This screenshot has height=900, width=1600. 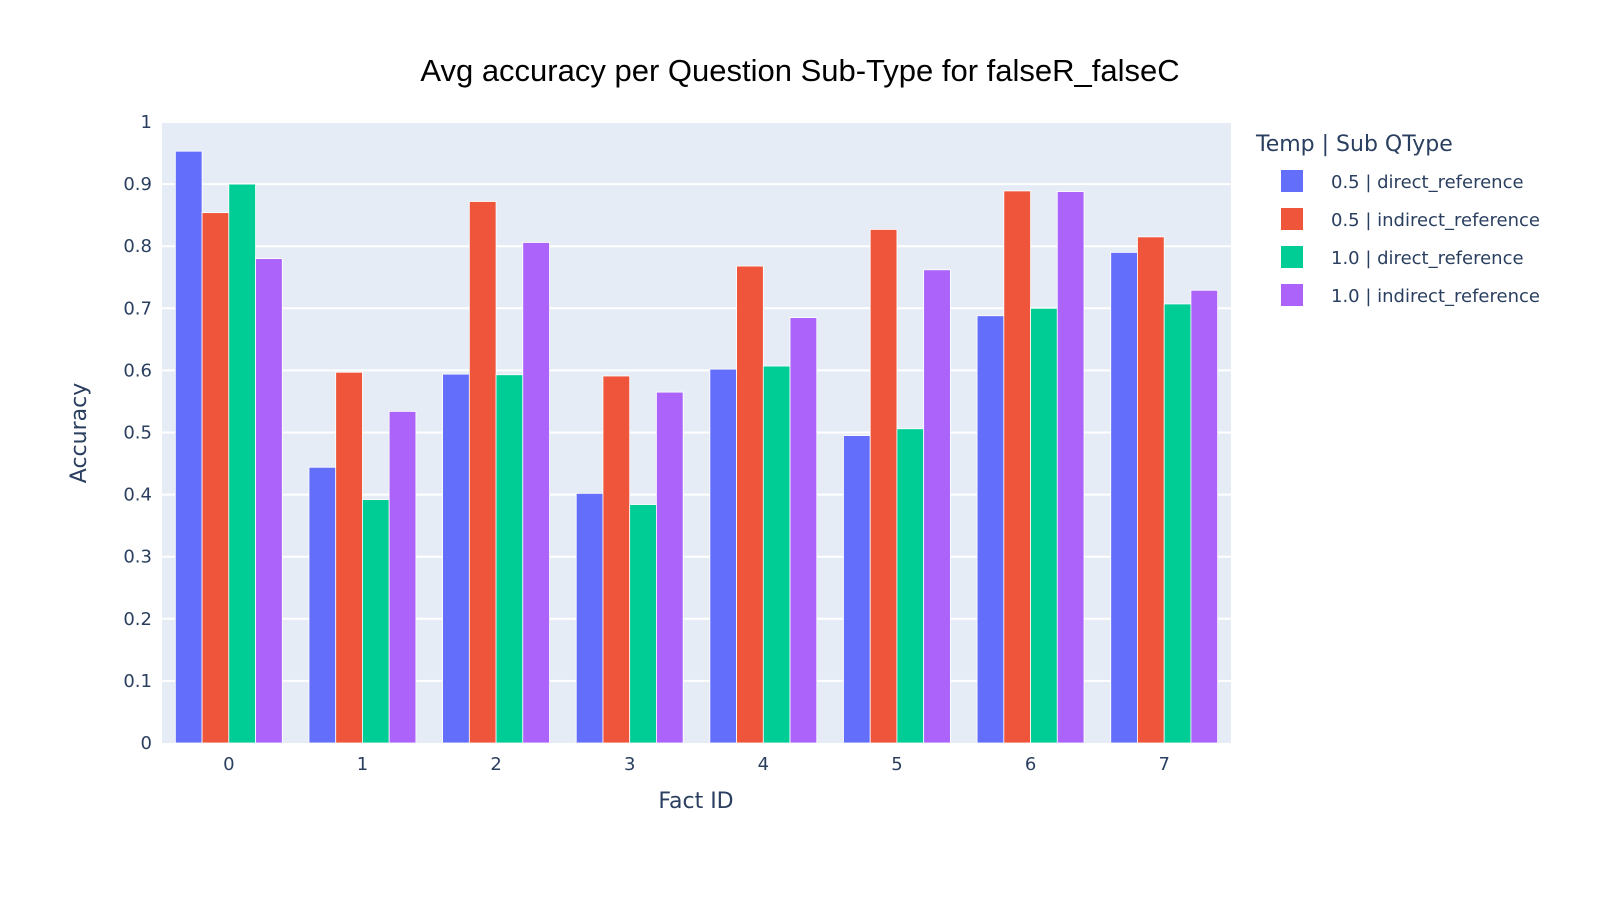 I want to click on legend-item: 1.0 | direct_reference, so click(x=1402, y=257).